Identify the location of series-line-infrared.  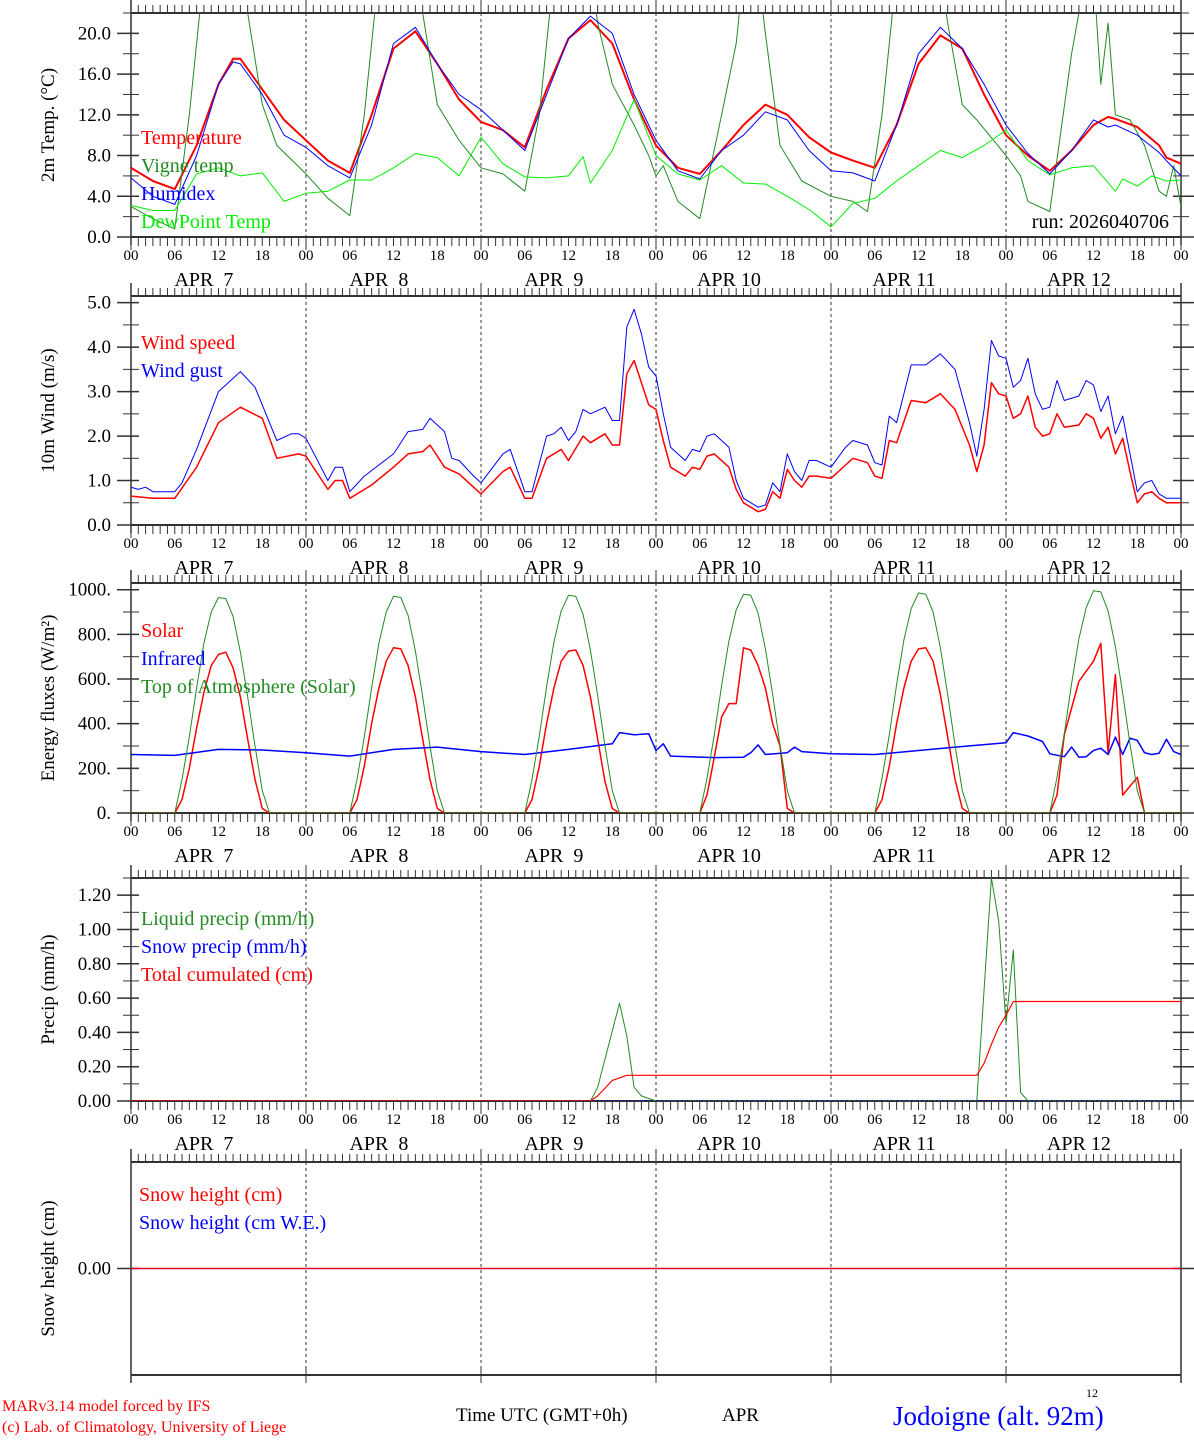
(656, 745).